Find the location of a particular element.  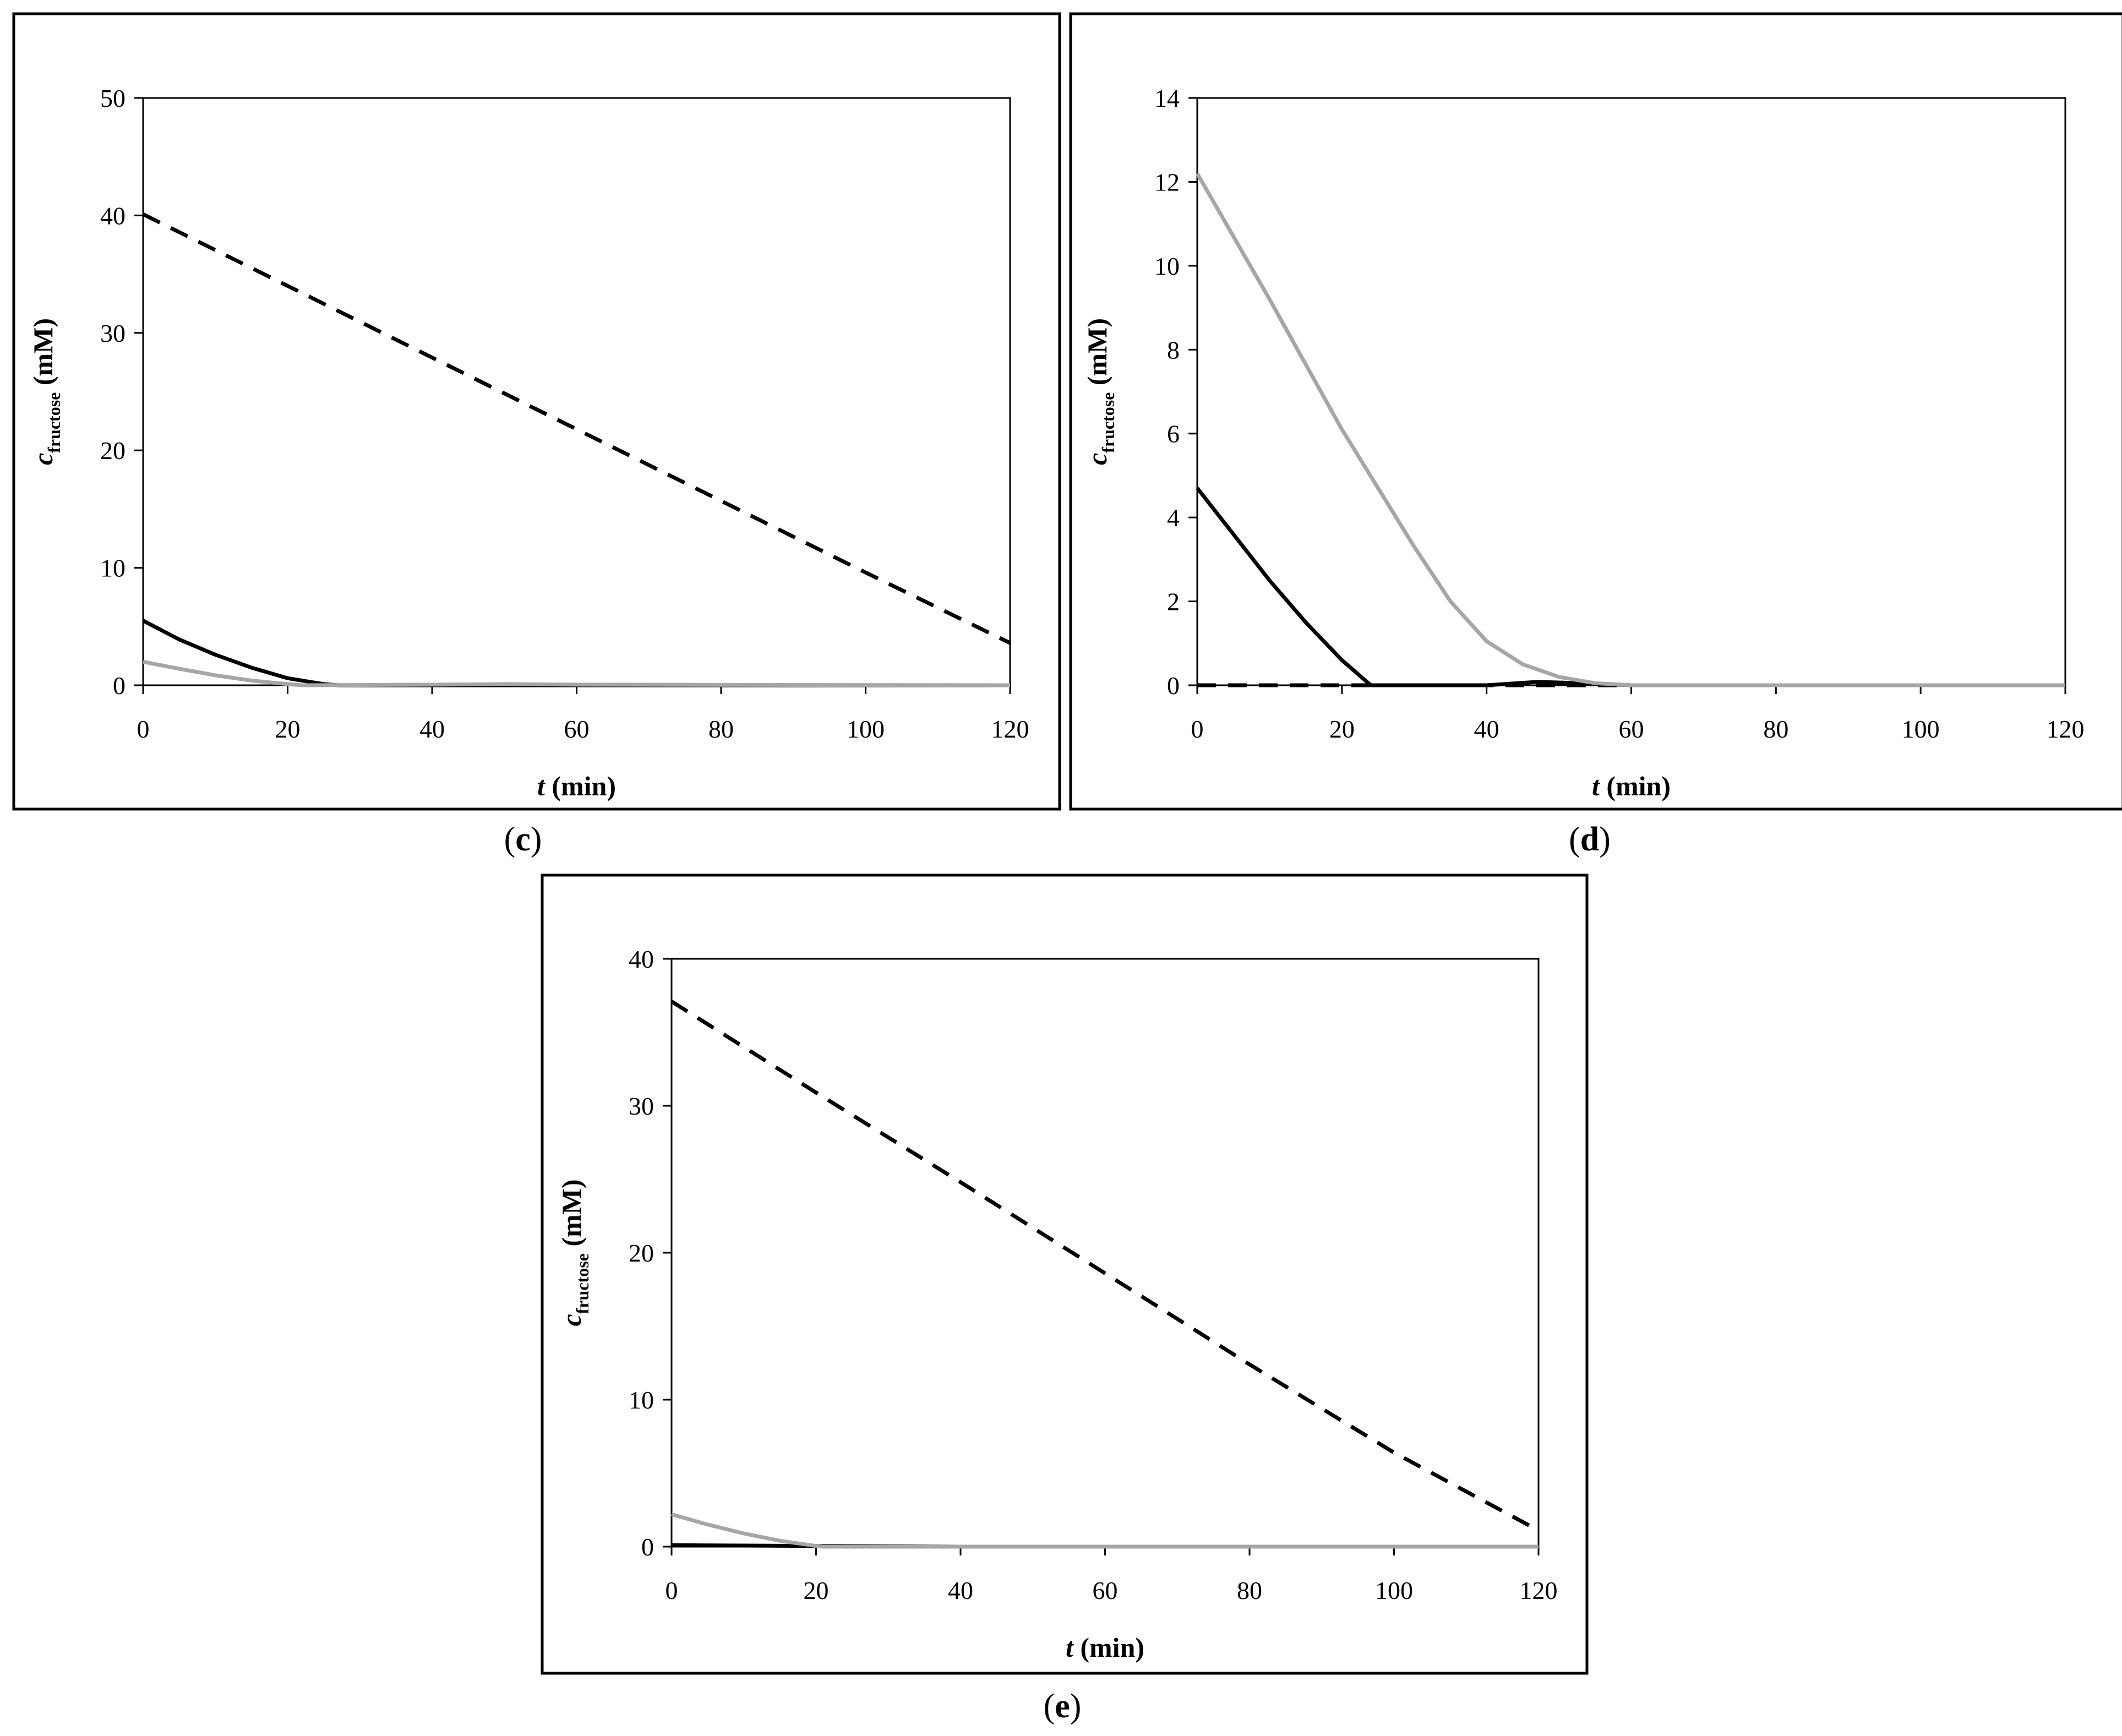

y-tick-label: 2 is located at coordinates (1173, 602).